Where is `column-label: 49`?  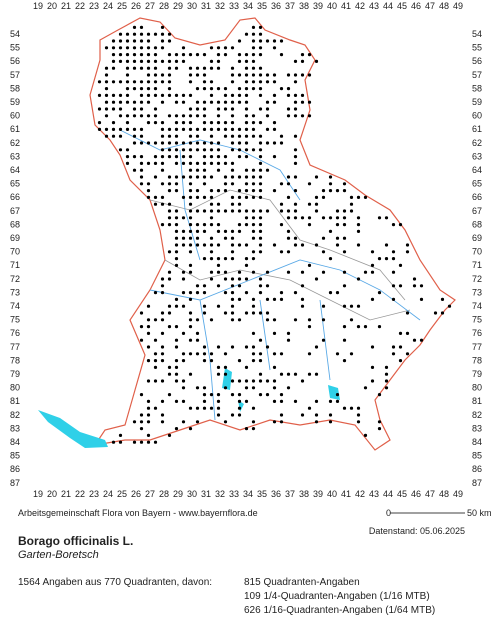 column-label: 49 is located at coordinates (458, 6).